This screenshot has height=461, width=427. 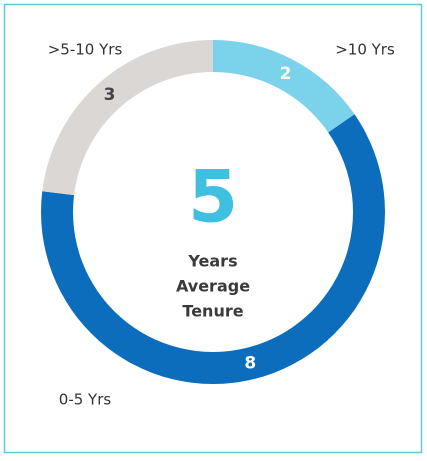 What do you see at coordinates (85, 50) in the screenshot?
I see `category-label: >5-10 Yrs` at bounding box center [85, 50].